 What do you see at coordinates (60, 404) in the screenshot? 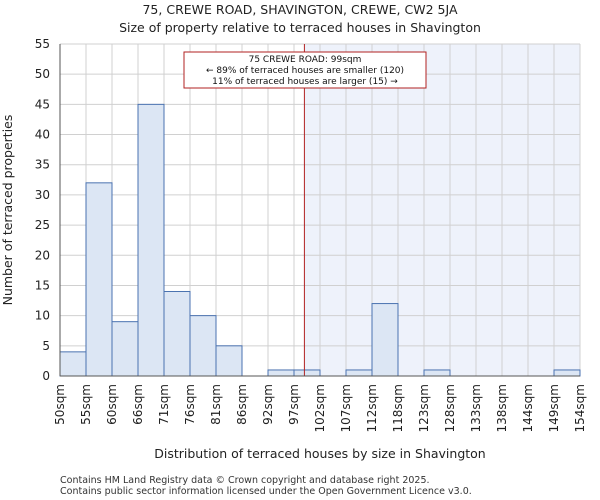
I see `x-tick-label: 50sqm` at bounding box center [60, 404].